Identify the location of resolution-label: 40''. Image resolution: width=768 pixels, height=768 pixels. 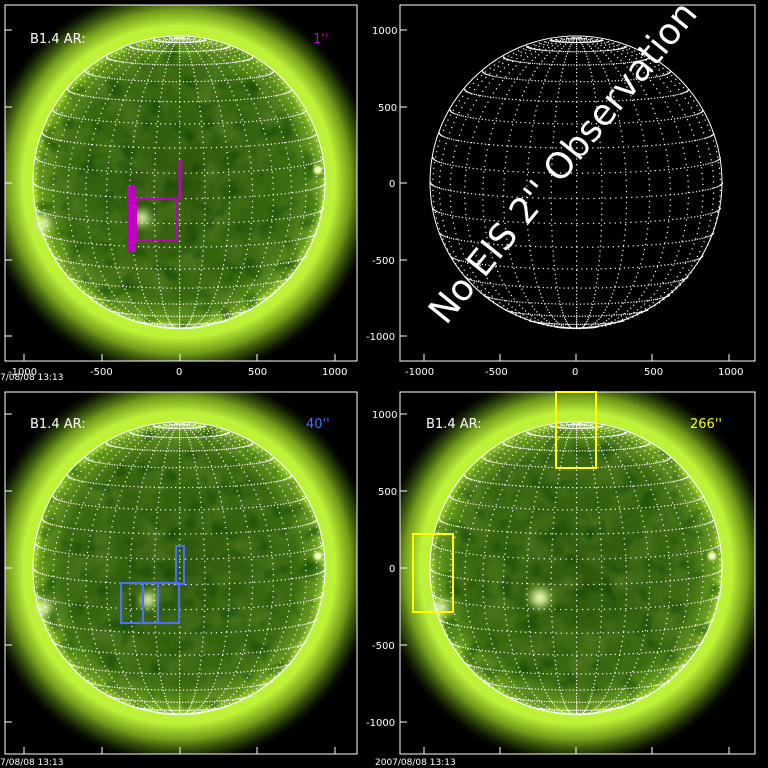
(318, 424).